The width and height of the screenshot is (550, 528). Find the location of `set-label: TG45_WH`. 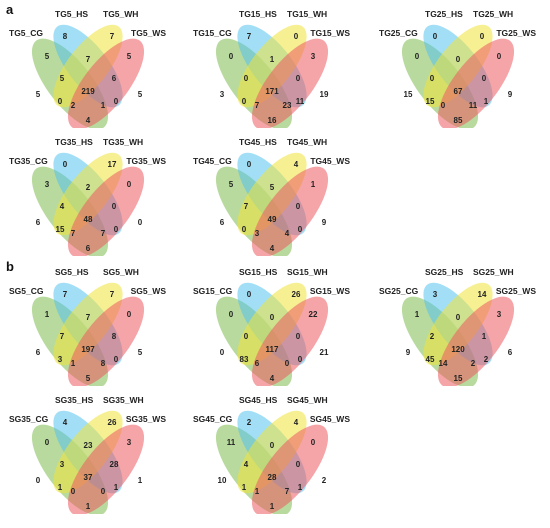

set-label: TG45_WH is located at coordinates (307, 142).